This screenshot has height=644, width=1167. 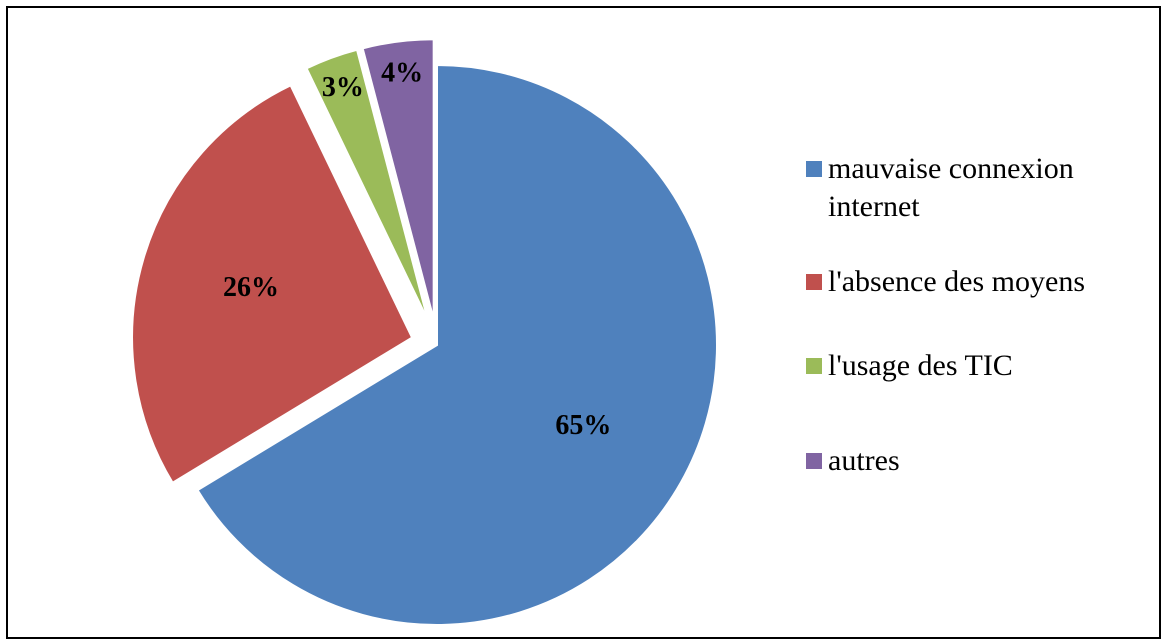 I want to click on legend-label: l'usage des TIC, so click(x=920, y=365).